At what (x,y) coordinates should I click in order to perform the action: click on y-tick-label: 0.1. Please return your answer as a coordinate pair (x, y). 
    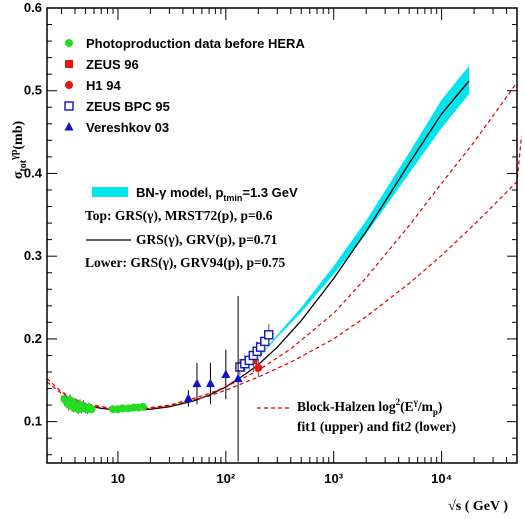
    Looking at the image, I should click on (33, 421).